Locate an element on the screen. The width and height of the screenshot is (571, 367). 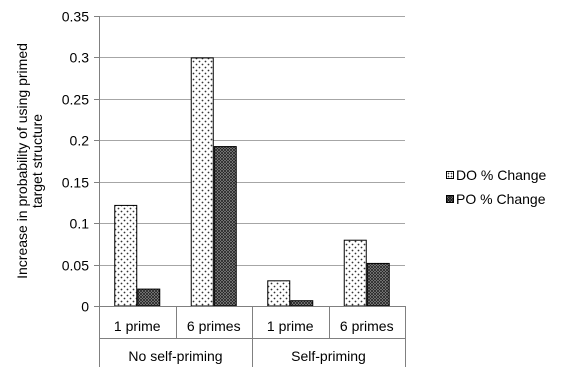
y-tick-label: 0 is located at coordinates (85, 307).